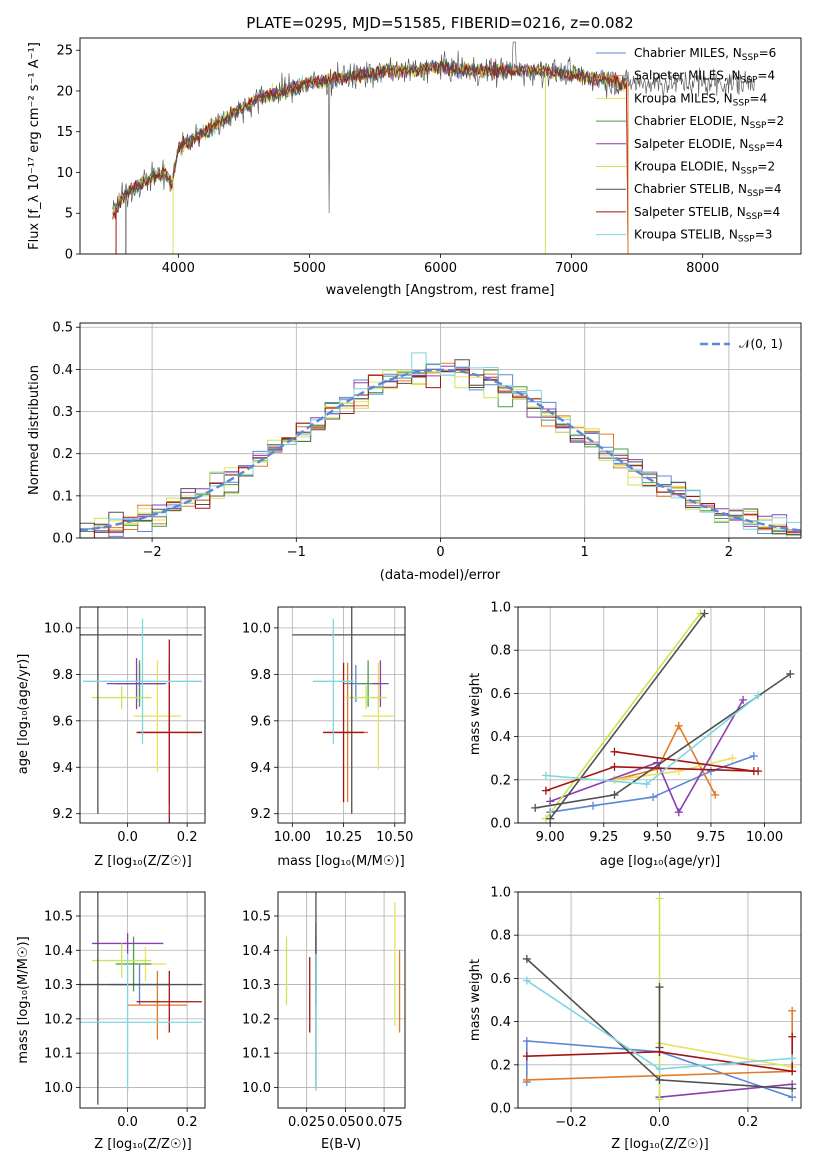  What do you see at coordinates (58, 1088) in the screenshot?
I see `z-mass-y-tick-label: 10.0` at bounding box center [58, 1088].